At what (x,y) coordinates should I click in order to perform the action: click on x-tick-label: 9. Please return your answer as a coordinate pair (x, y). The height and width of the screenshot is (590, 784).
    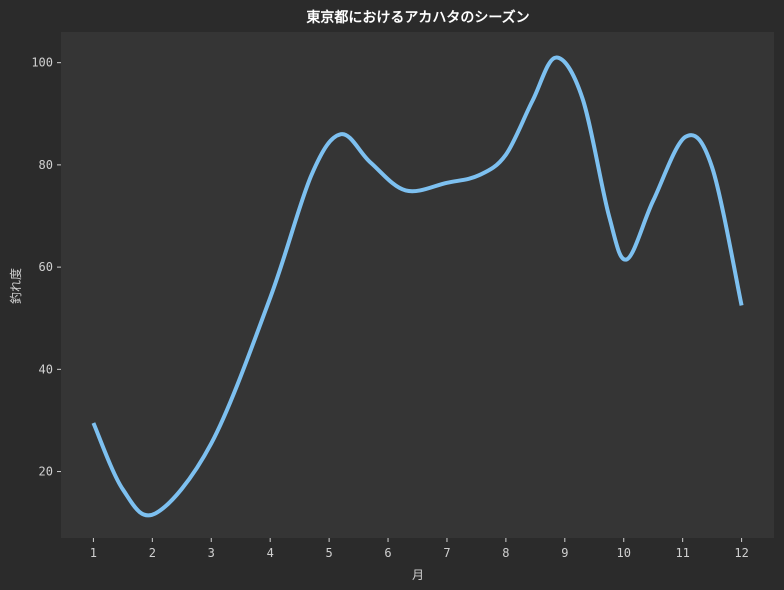
    Looking at the image, I should click on (564, 553).